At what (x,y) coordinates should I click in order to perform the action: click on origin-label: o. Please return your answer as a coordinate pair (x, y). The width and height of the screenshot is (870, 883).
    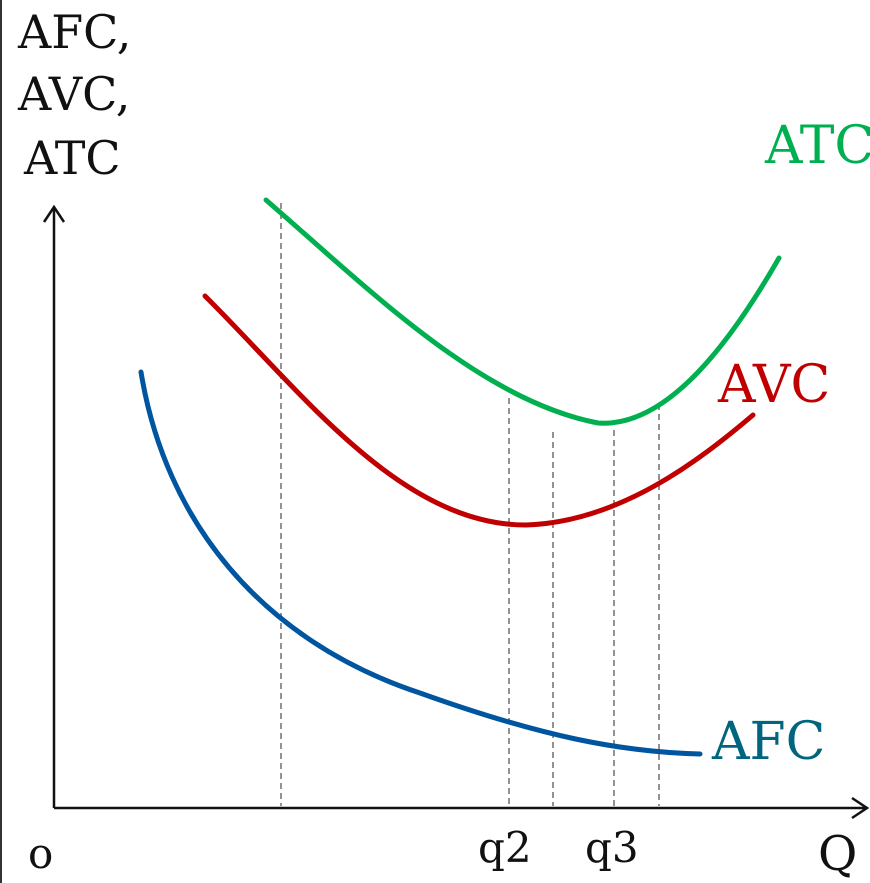
    Looking at the image, I should click on (40, 853).